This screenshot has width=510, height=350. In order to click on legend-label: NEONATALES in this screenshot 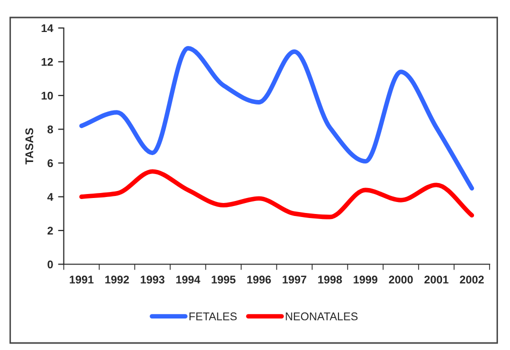, I will do `click(322, 316)`.